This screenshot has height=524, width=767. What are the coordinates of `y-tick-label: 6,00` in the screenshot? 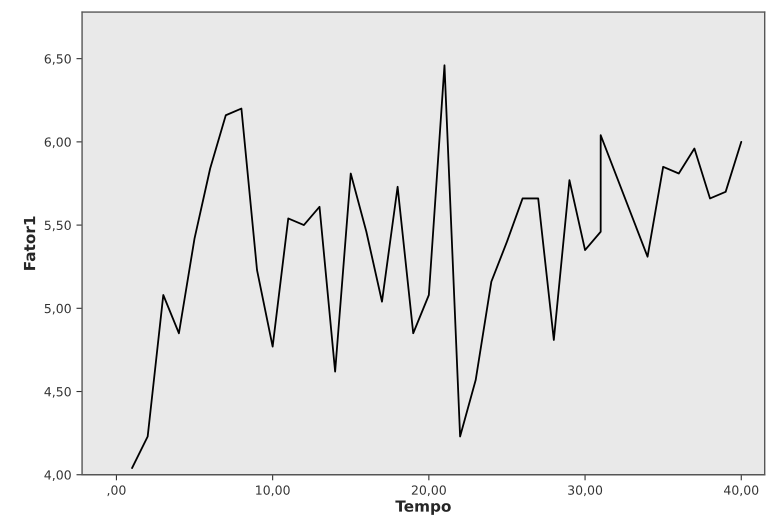 It's located at (57, 142).